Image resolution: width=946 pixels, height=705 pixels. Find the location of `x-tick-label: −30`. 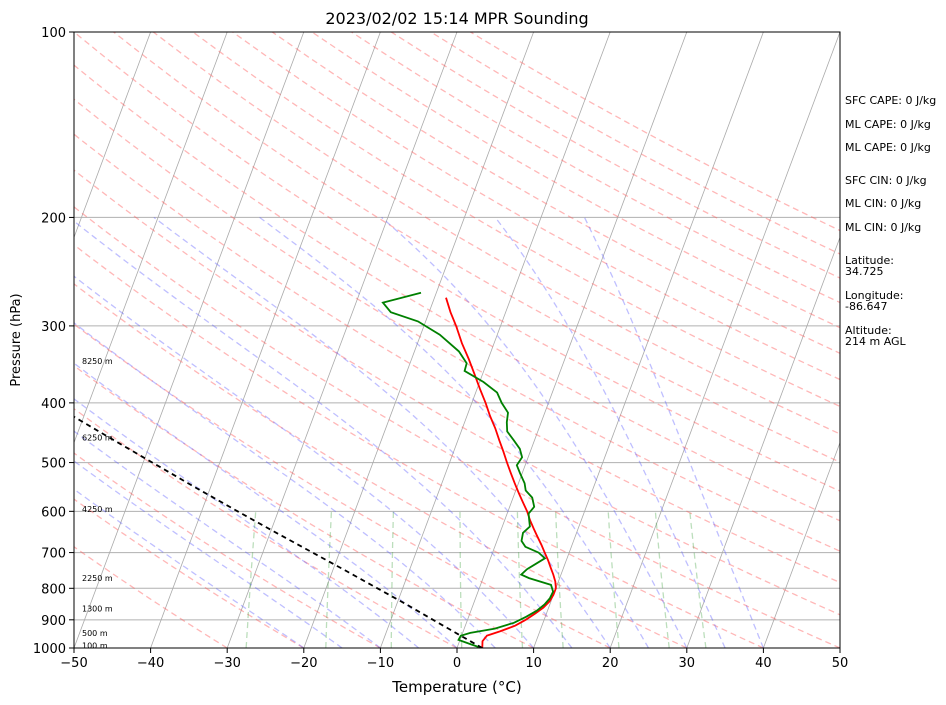

x-tick-label: −30 is located at coordinates (226, 663).